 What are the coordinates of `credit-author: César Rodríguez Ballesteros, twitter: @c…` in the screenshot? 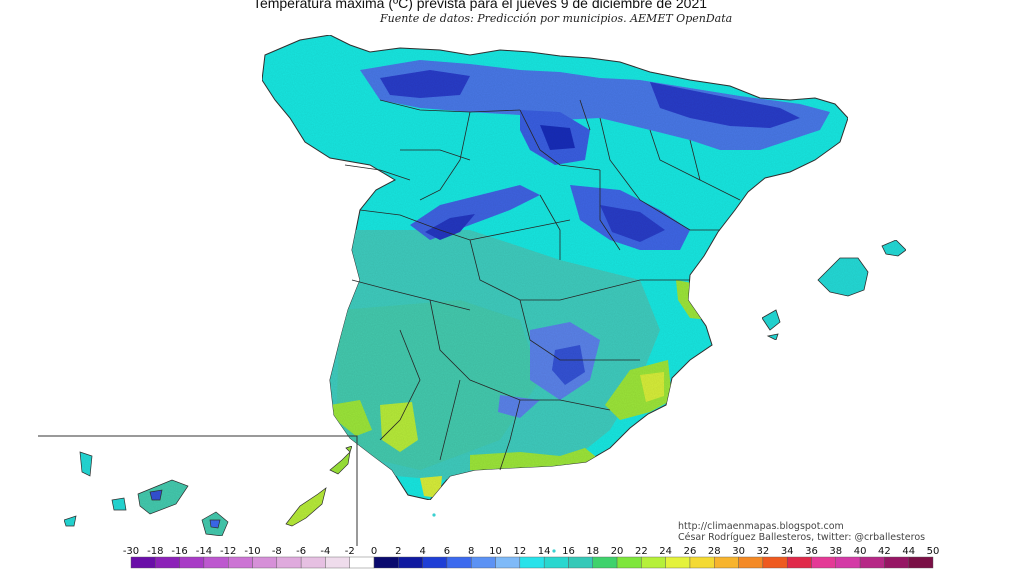 It's located at (802, 537).